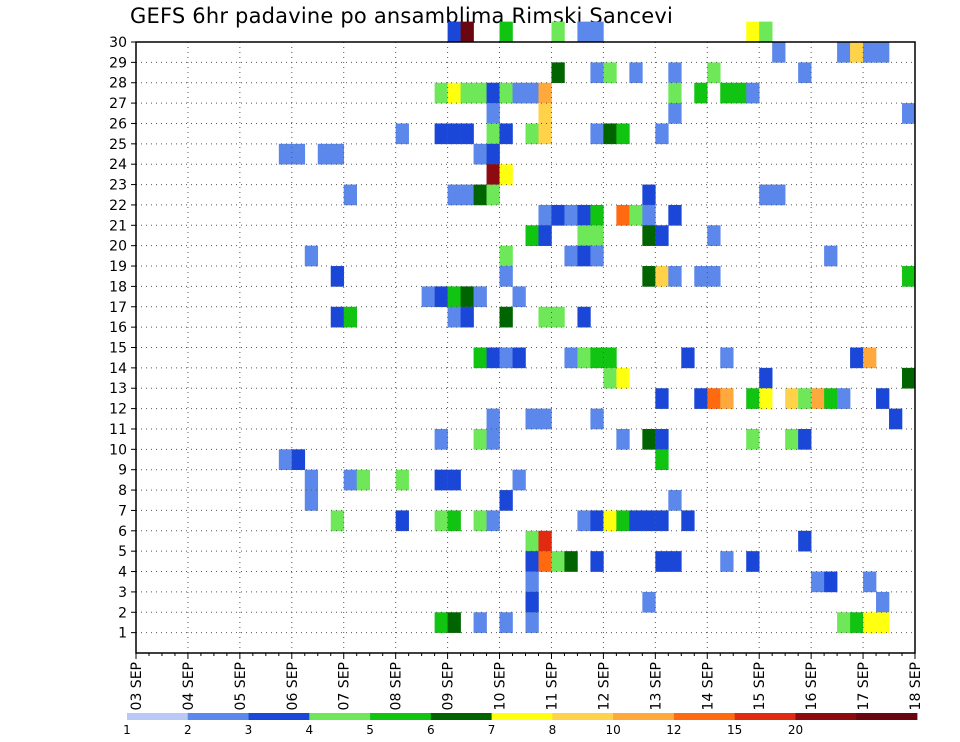 Image resolution: width=960 pixels, height=742 pixels. I want to click on colorbar-label: 1, so click(127, 730).